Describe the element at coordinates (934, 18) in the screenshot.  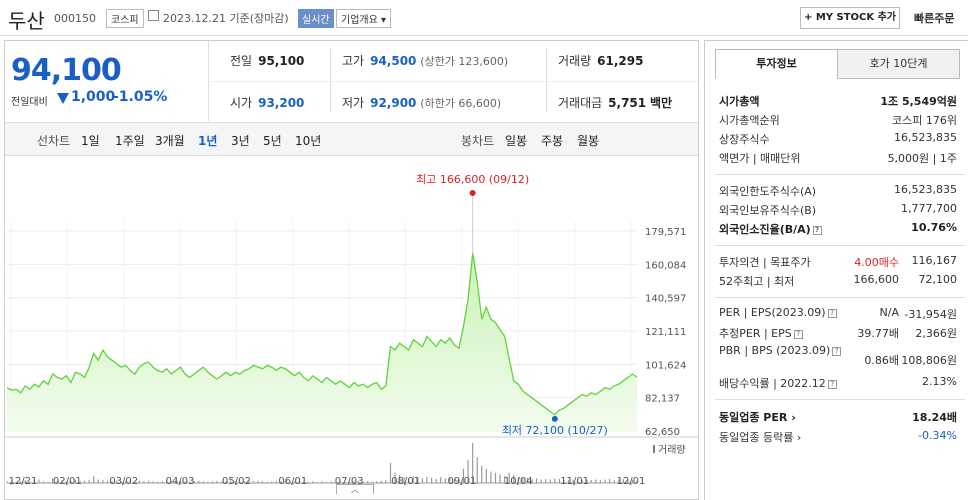
I see `quick-order-button: 빠른주문` at that location.